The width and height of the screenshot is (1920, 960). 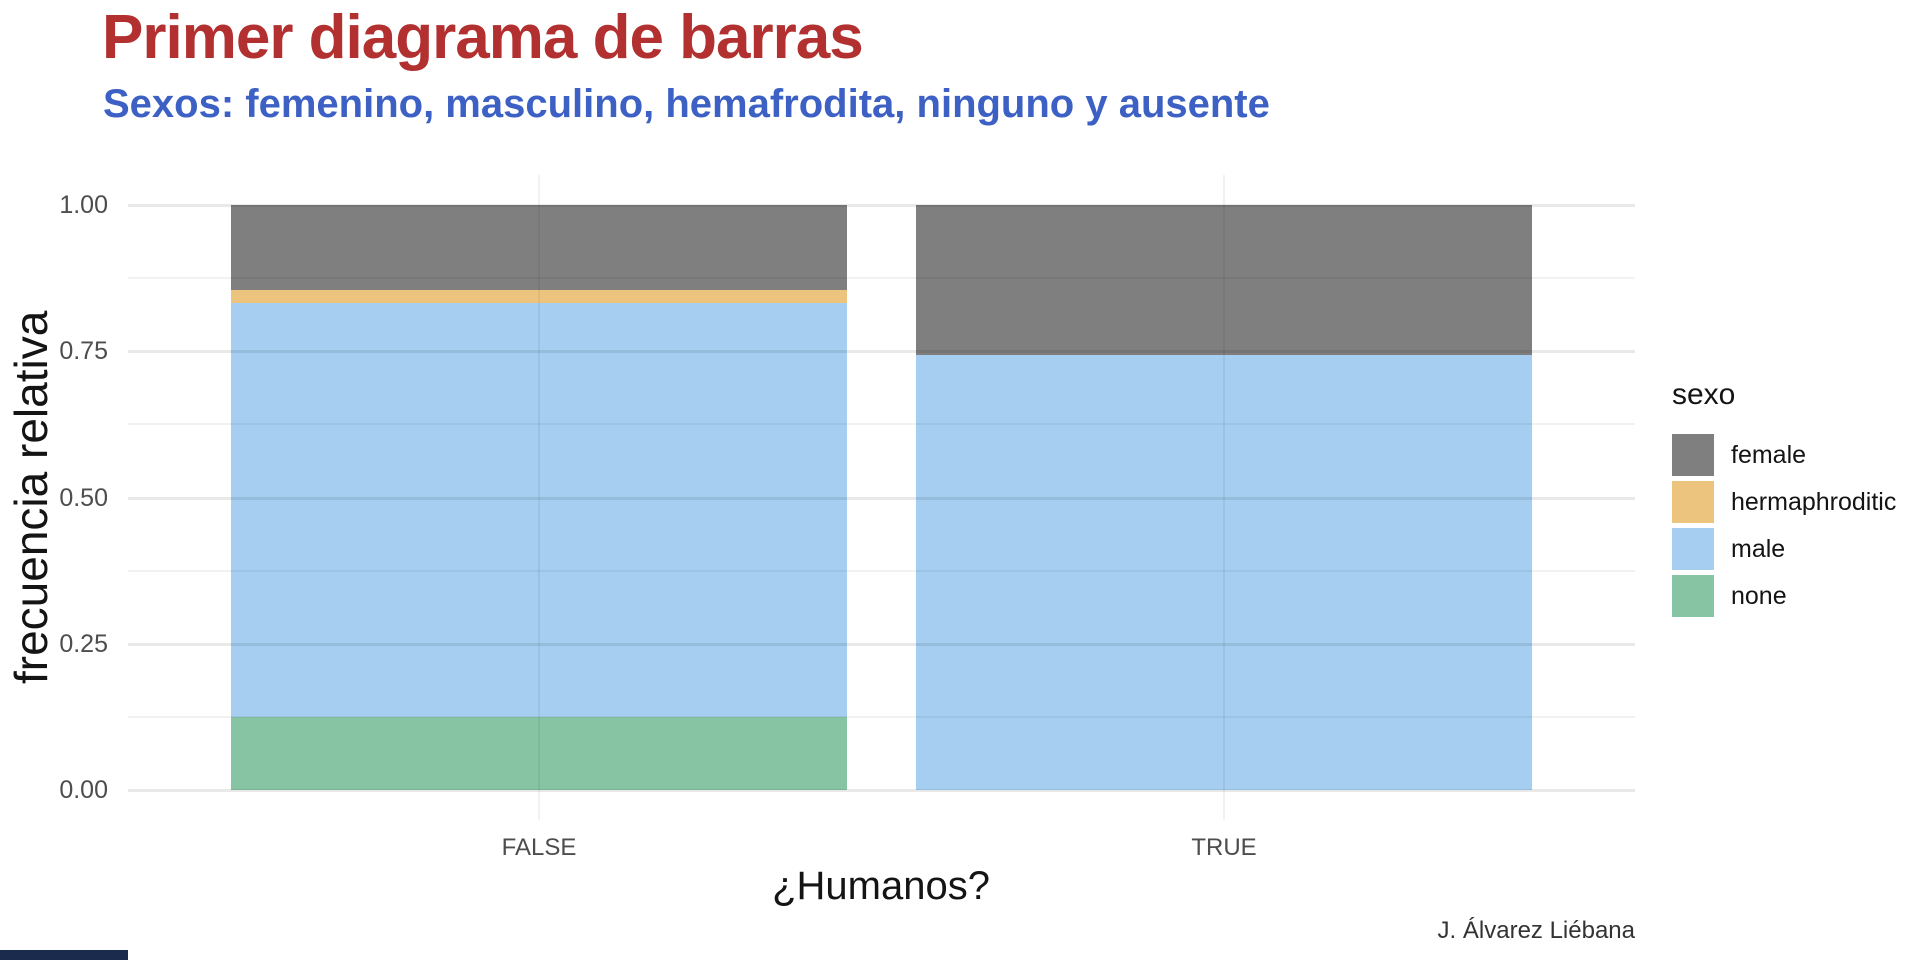 What do you see at coordinates (1814, 501) in the screenshot?
I see `legend-label: hermaphroditic` at bounding box center [1814, 501].